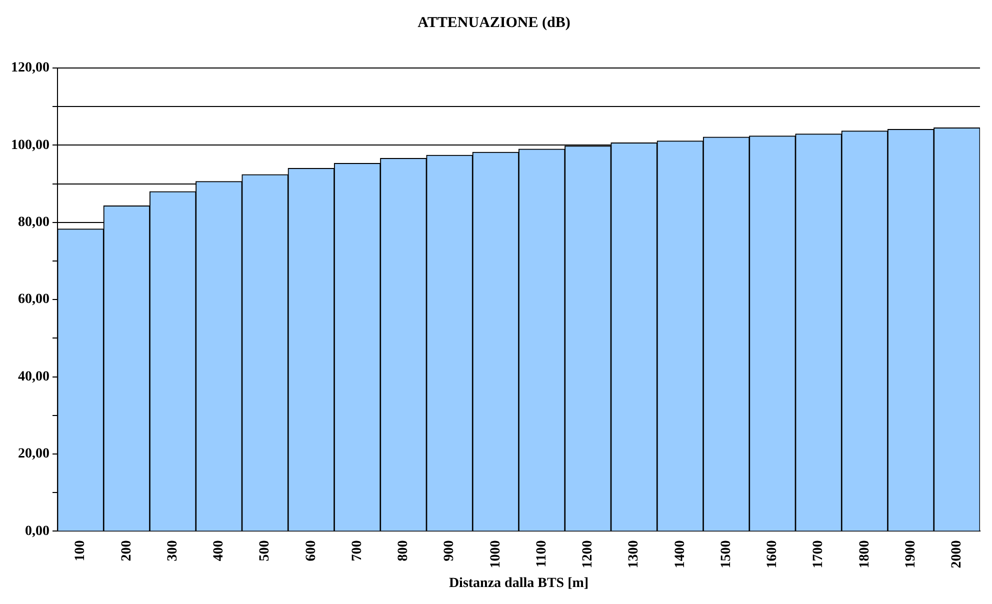  Describe the element at coordinates (30, 68) in the screenshot. I see `y-tick-label: 120,00` at that location.